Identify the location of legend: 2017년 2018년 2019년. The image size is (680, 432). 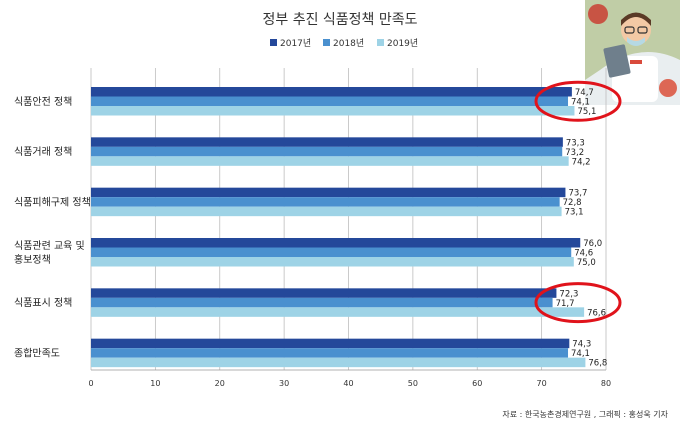
(344, 43).